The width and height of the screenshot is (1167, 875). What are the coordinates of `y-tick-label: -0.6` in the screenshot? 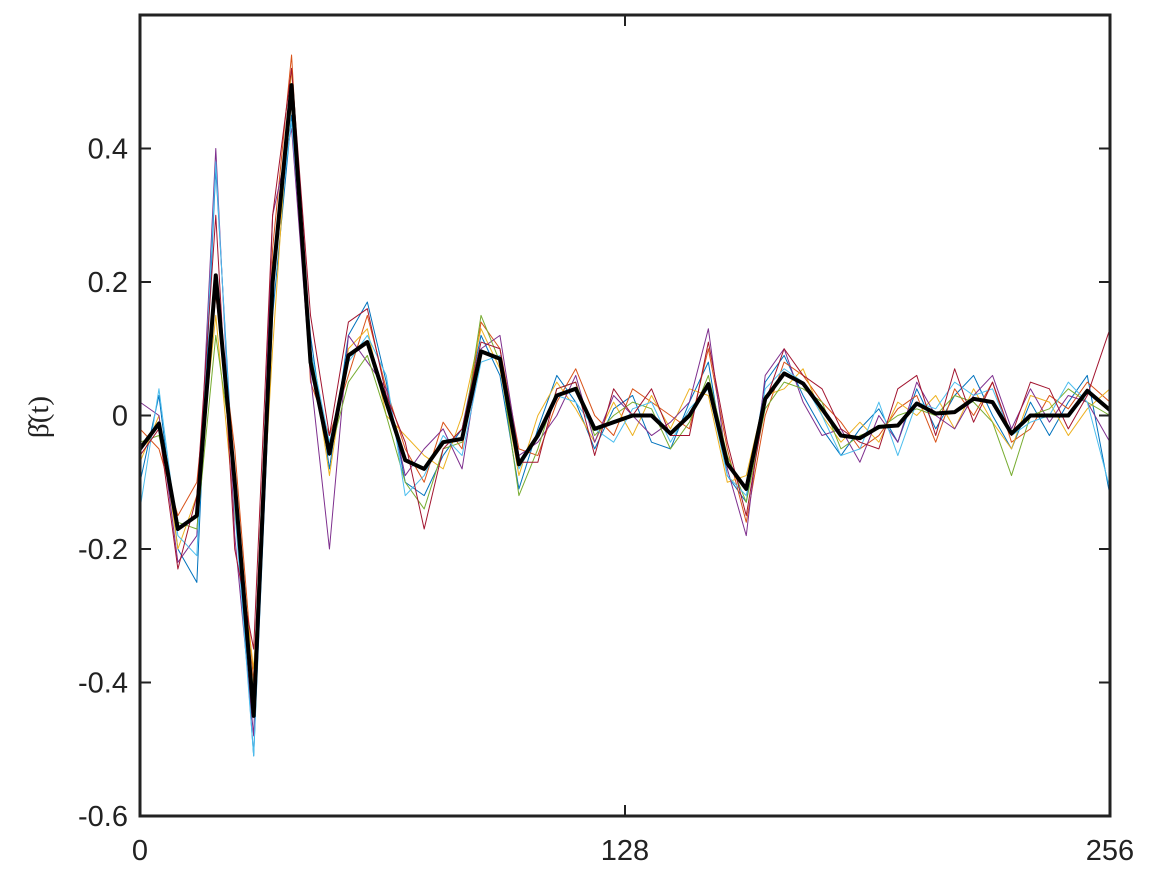 It's located at (103, 817).